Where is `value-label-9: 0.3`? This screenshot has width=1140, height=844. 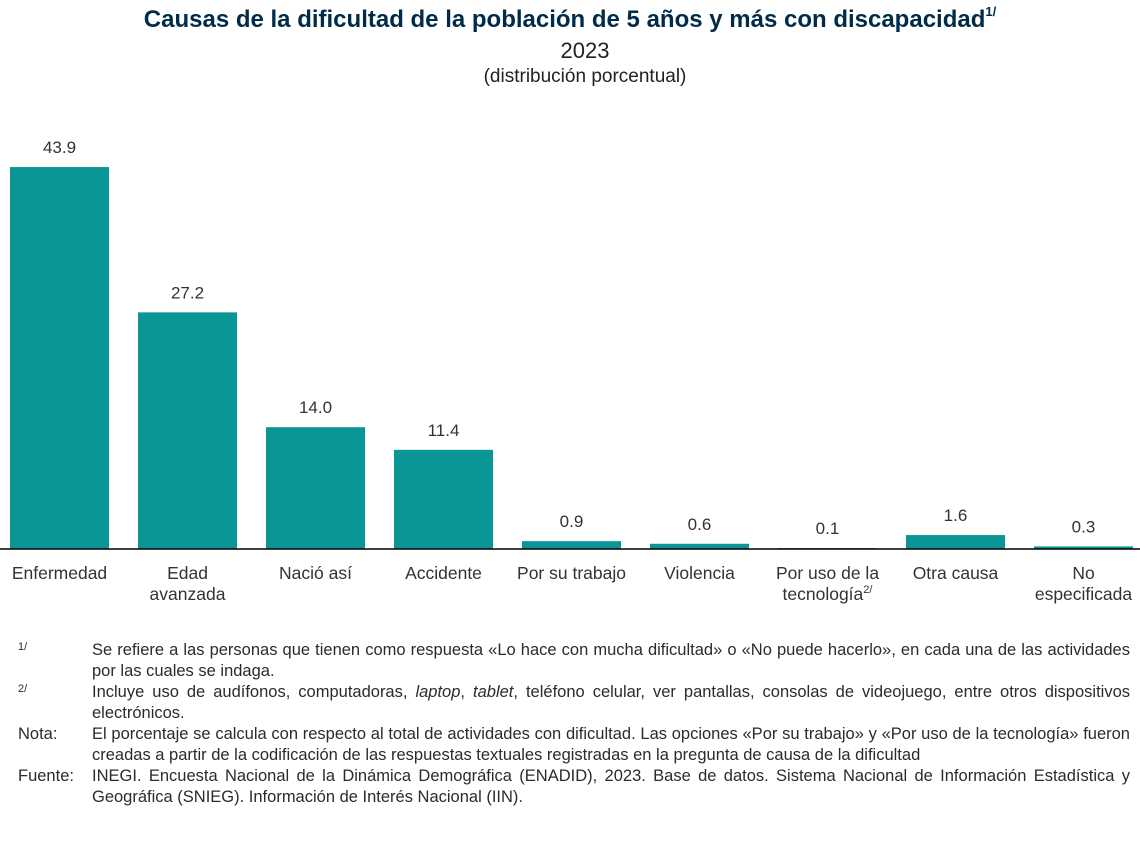
value-label-9: 0.3 is located at coordinates (1084, 526).